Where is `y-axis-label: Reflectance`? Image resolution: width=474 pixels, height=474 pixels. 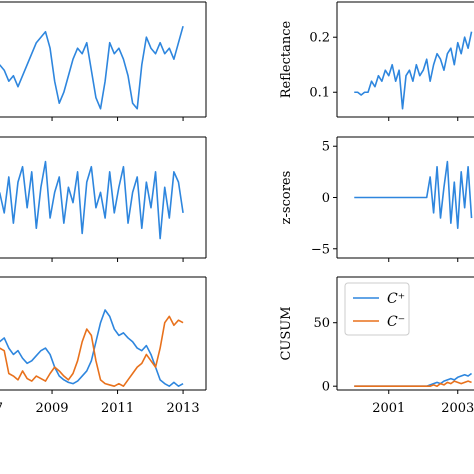 y-axis-label: Reflectance is located at coordinates (286, 59).